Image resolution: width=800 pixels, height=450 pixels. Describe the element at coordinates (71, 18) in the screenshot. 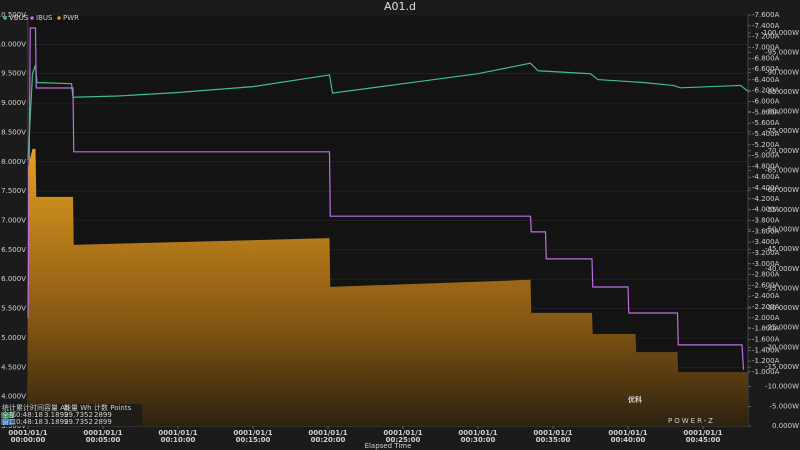

I see `legend-label: PWR` at that location.